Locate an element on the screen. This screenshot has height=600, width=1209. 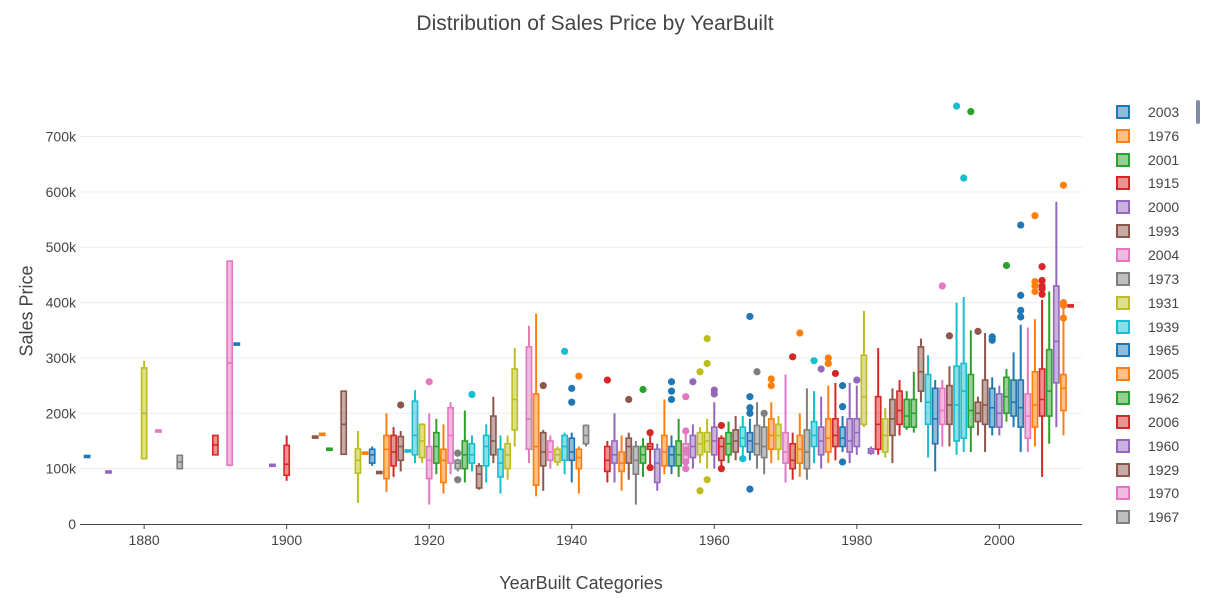
box-1990 is located at coordinates (928, 406).